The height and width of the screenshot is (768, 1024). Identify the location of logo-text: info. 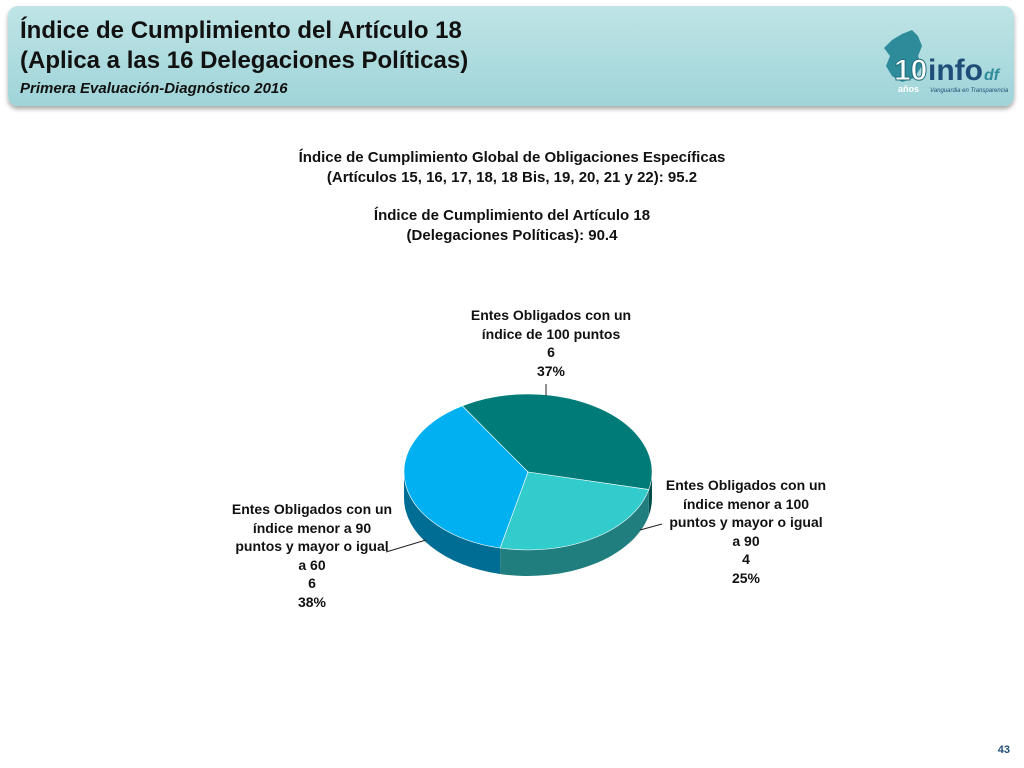
(955, 70).